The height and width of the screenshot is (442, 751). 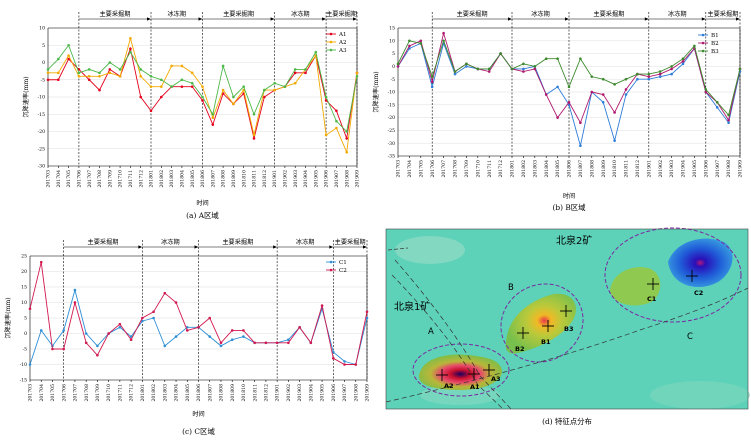 I want to click on x-tick-label: 201807, so click(x=213, y=179).